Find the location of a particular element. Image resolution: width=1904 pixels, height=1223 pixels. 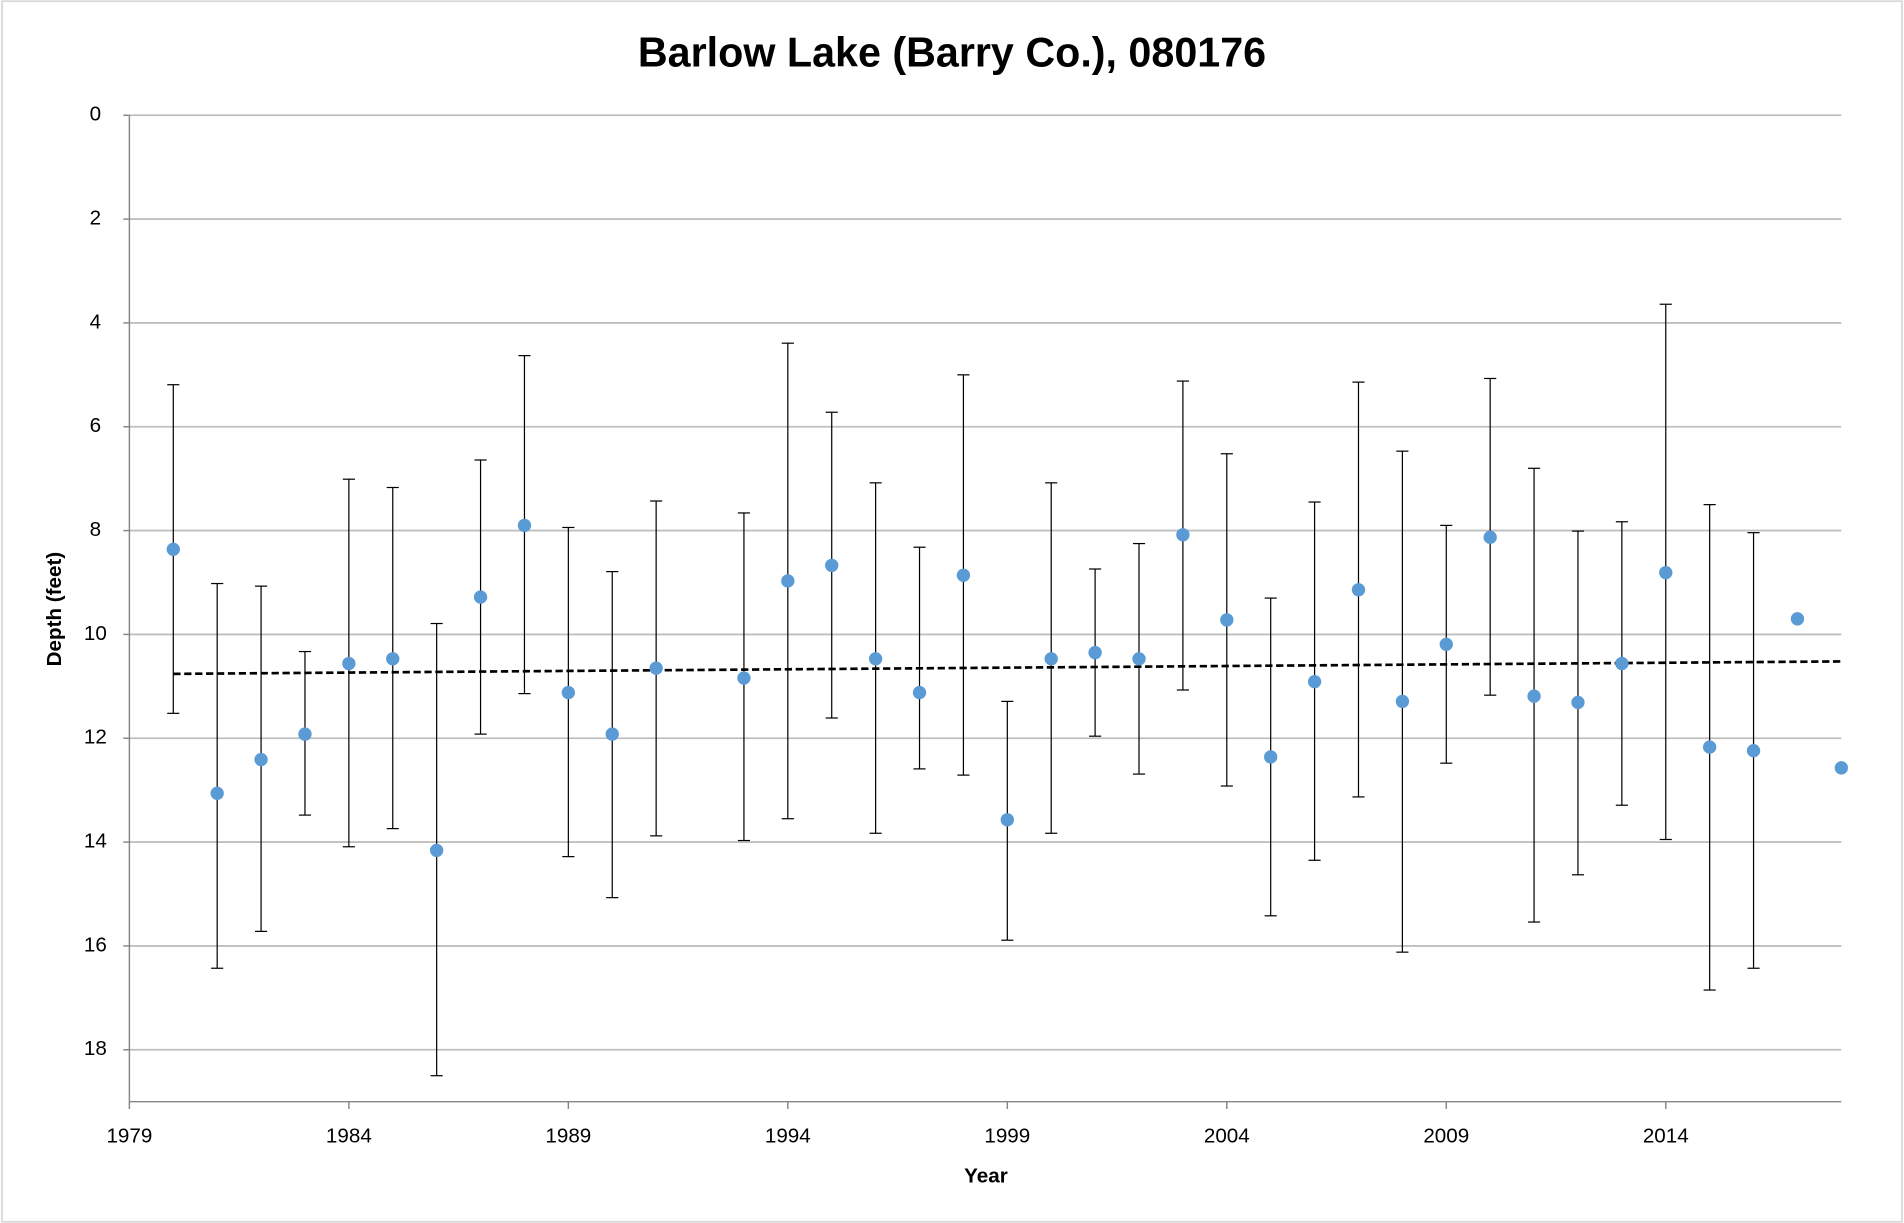

x-tick-label: 1999 is located at coordinates (1007, 1135).